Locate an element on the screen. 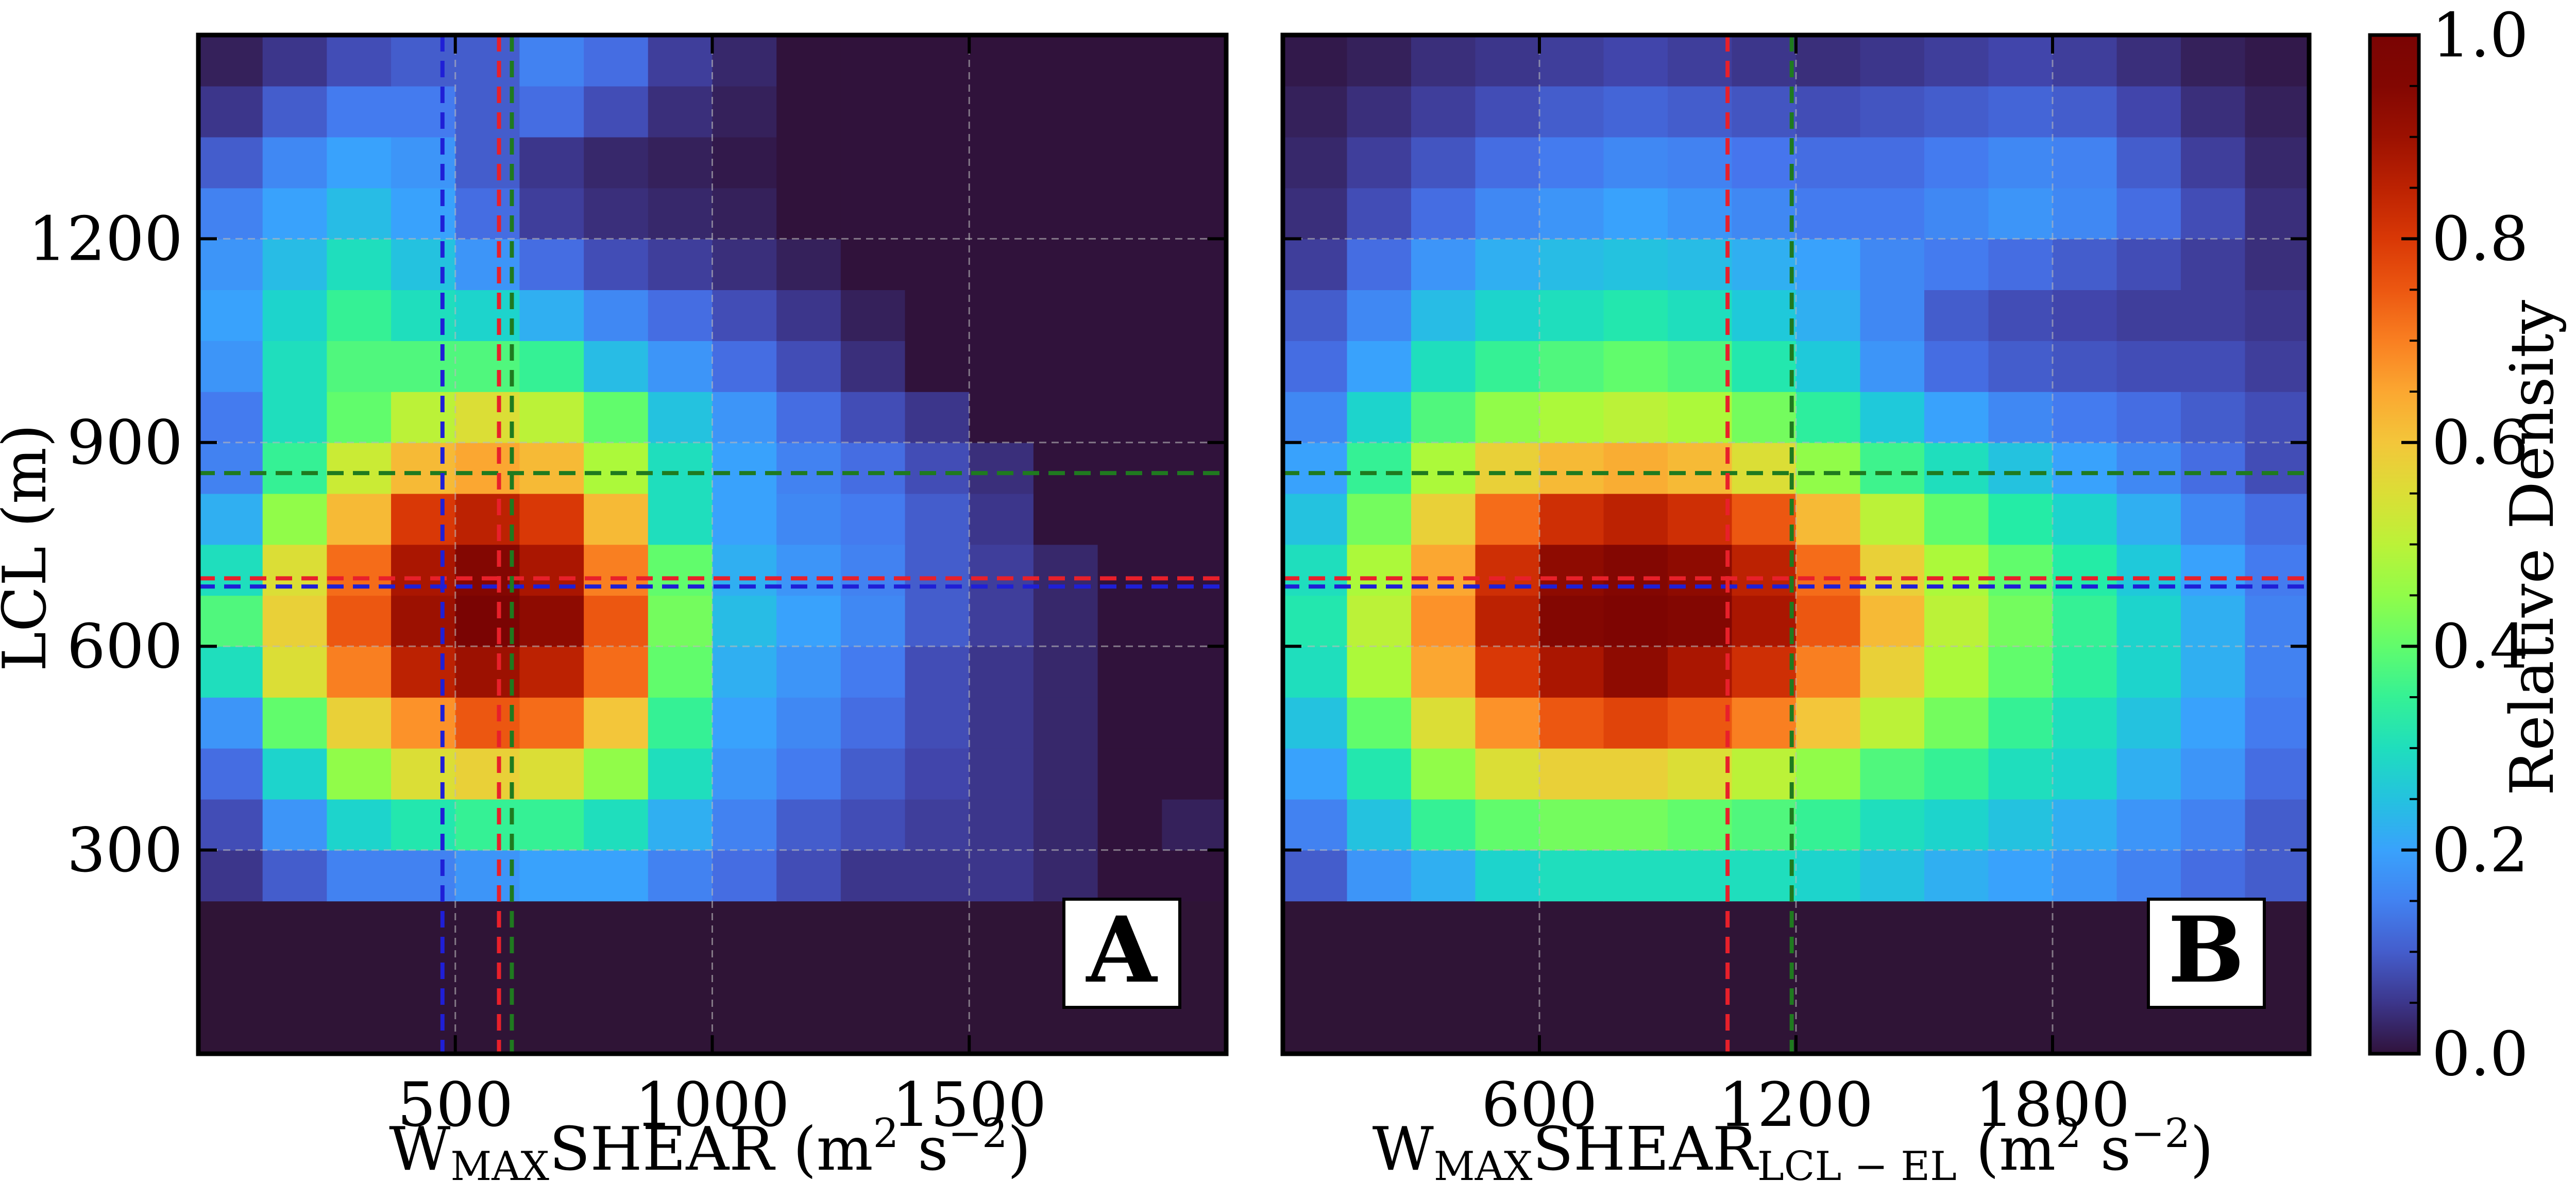 The height and width of the screenshot is (1197, 2576). colorbar-tick-label: 0.6 is located at coordinates (2480, 443).